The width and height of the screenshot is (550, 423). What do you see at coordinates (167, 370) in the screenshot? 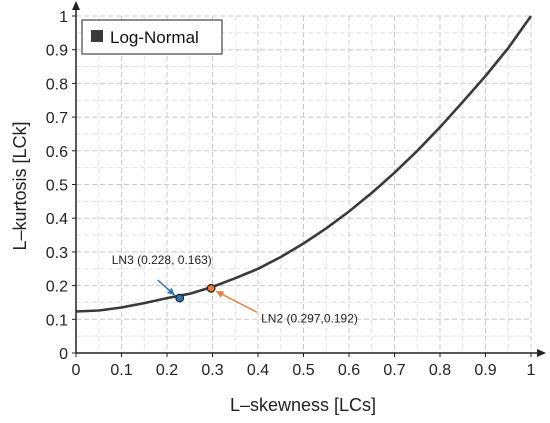
I see `x-tick-label: 0.2` at bounding box center [167, 370].